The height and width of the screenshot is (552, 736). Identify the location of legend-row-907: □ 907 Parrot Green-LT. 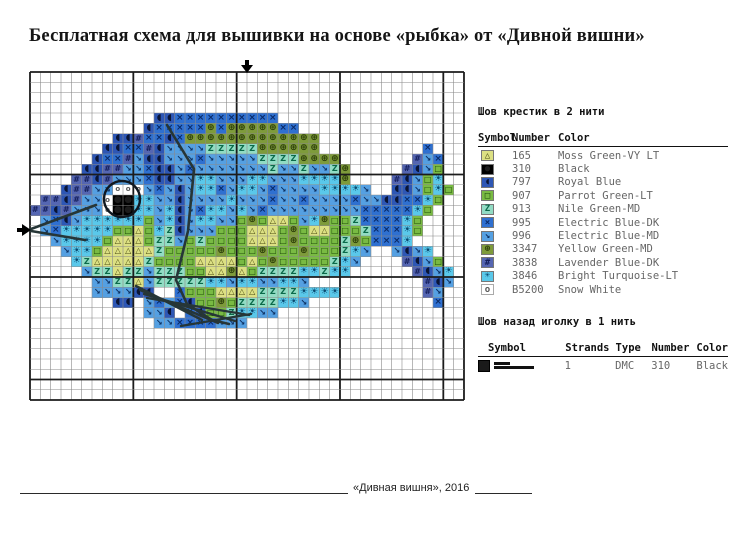
(603, 195).